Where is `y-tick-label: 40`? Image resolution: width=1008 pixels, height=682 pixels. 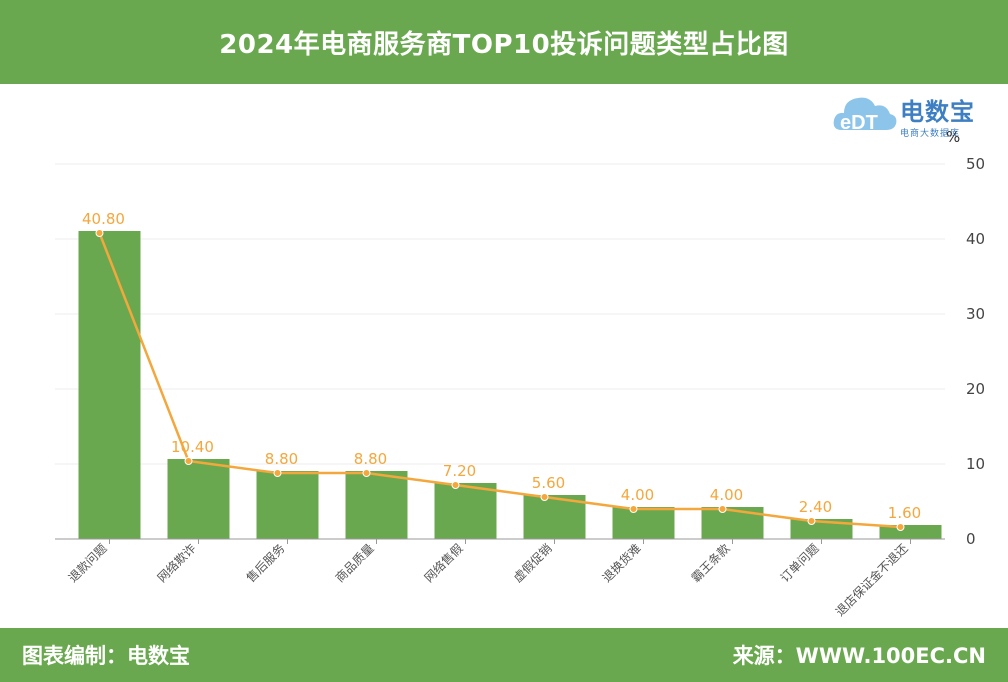
y-tick-label: 40 is located at coordinates (975, 239).